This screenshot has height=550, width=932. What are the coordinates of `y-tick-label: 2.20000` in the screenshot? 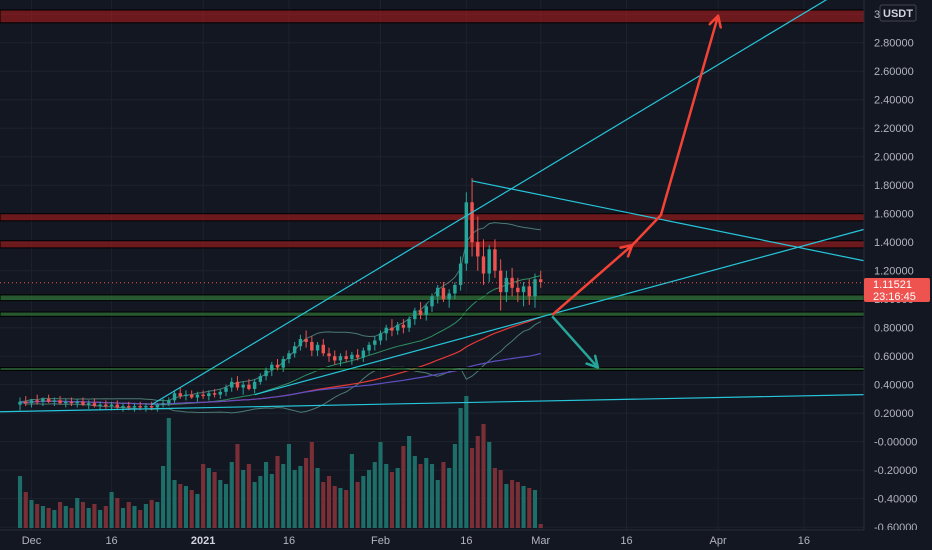 It's located at (894, 129).